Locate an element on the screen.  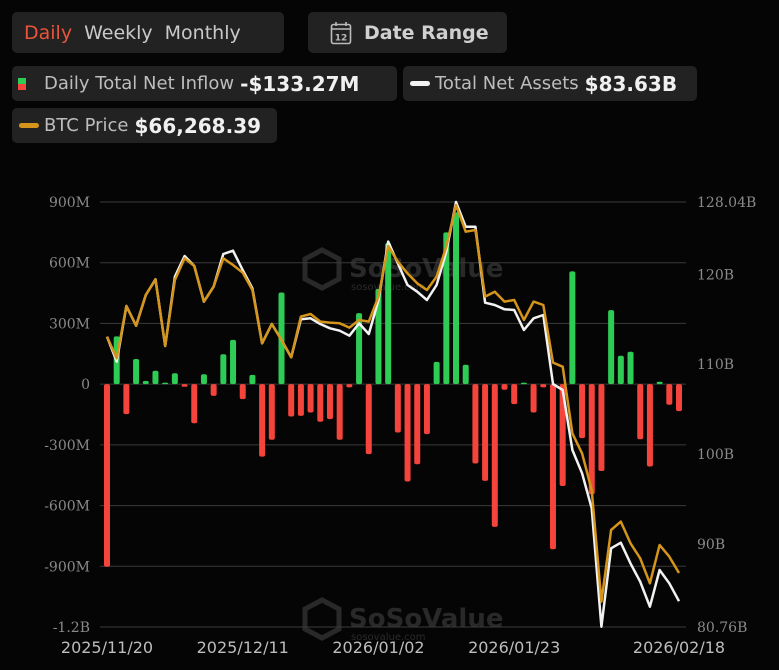
left-axis-tick: 0 is located at coordinates (85, 385).